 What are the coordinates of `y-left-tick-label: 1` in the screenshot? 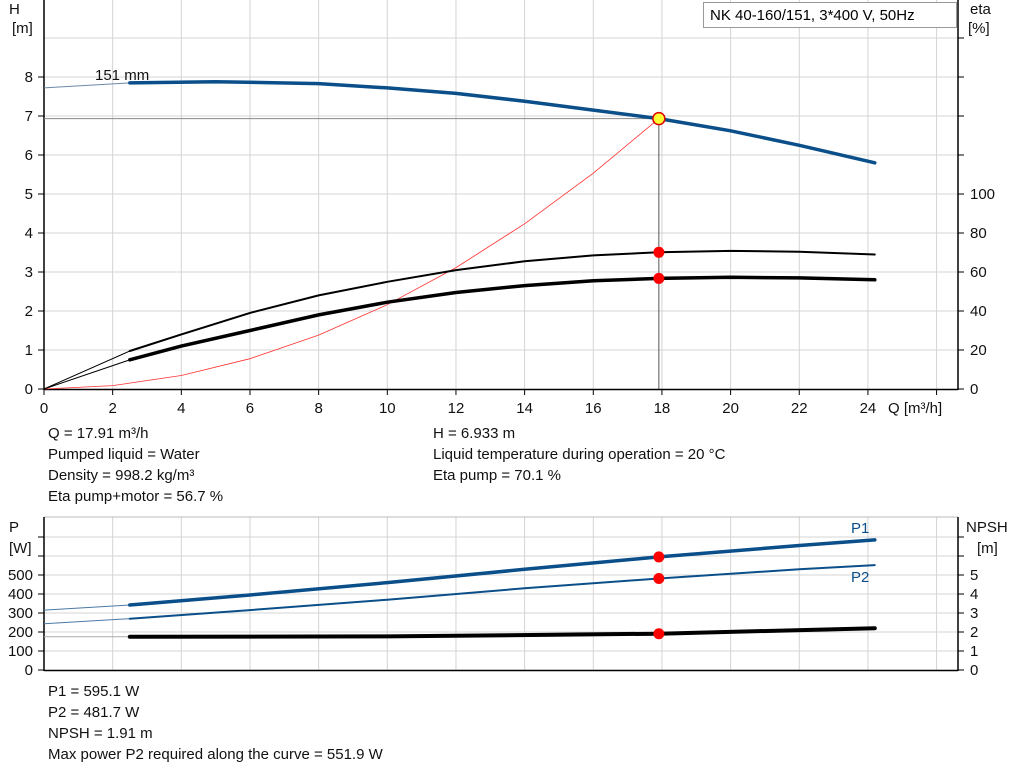 It's located at (29, 350).